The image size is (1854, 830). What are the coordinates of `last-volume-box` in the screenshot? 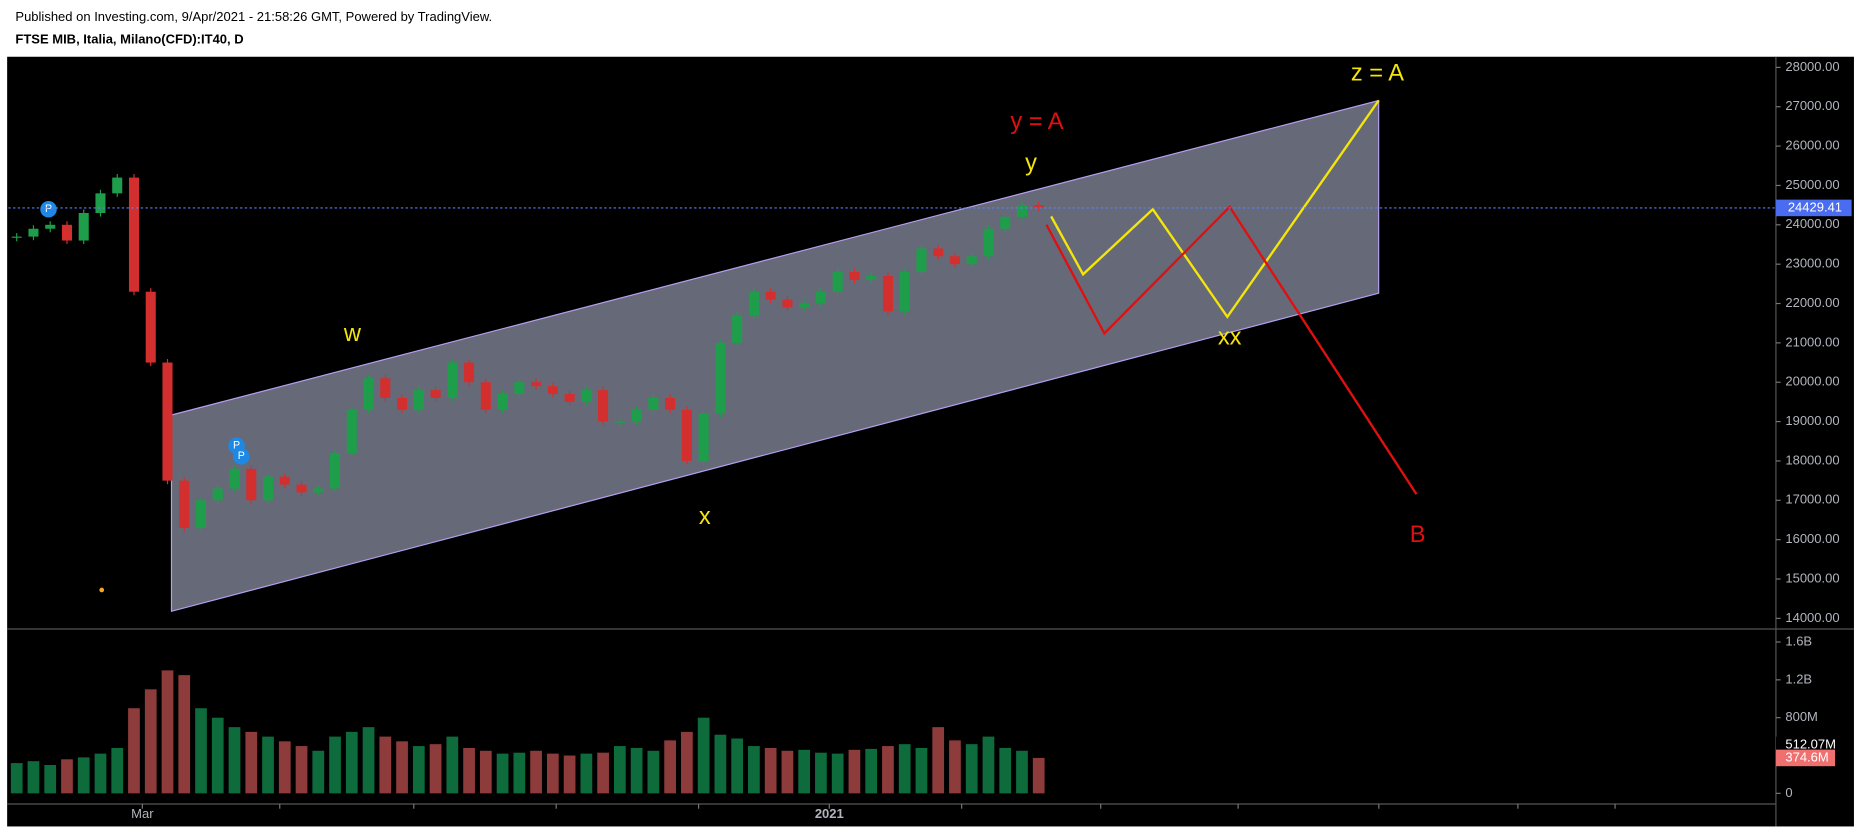 It's located at (1805, 758).